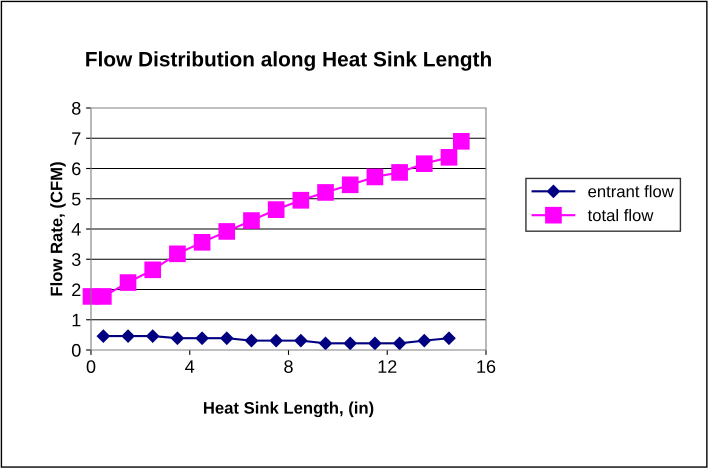  Describe the element at coordinates (76, 350) in the screenshot. I see `y-tick-label: 0` at that location.